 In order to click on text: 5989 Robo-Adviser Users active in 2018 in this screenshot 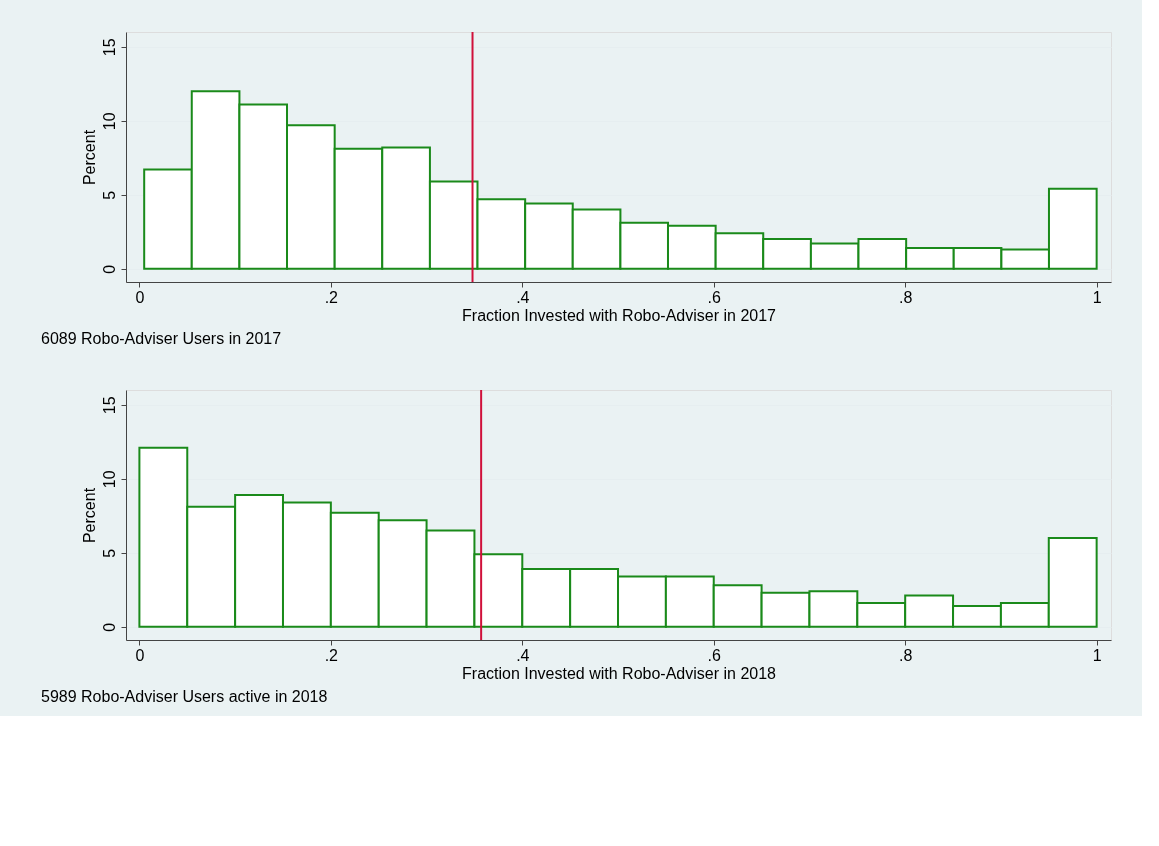, I will do `click(184, 696)`.